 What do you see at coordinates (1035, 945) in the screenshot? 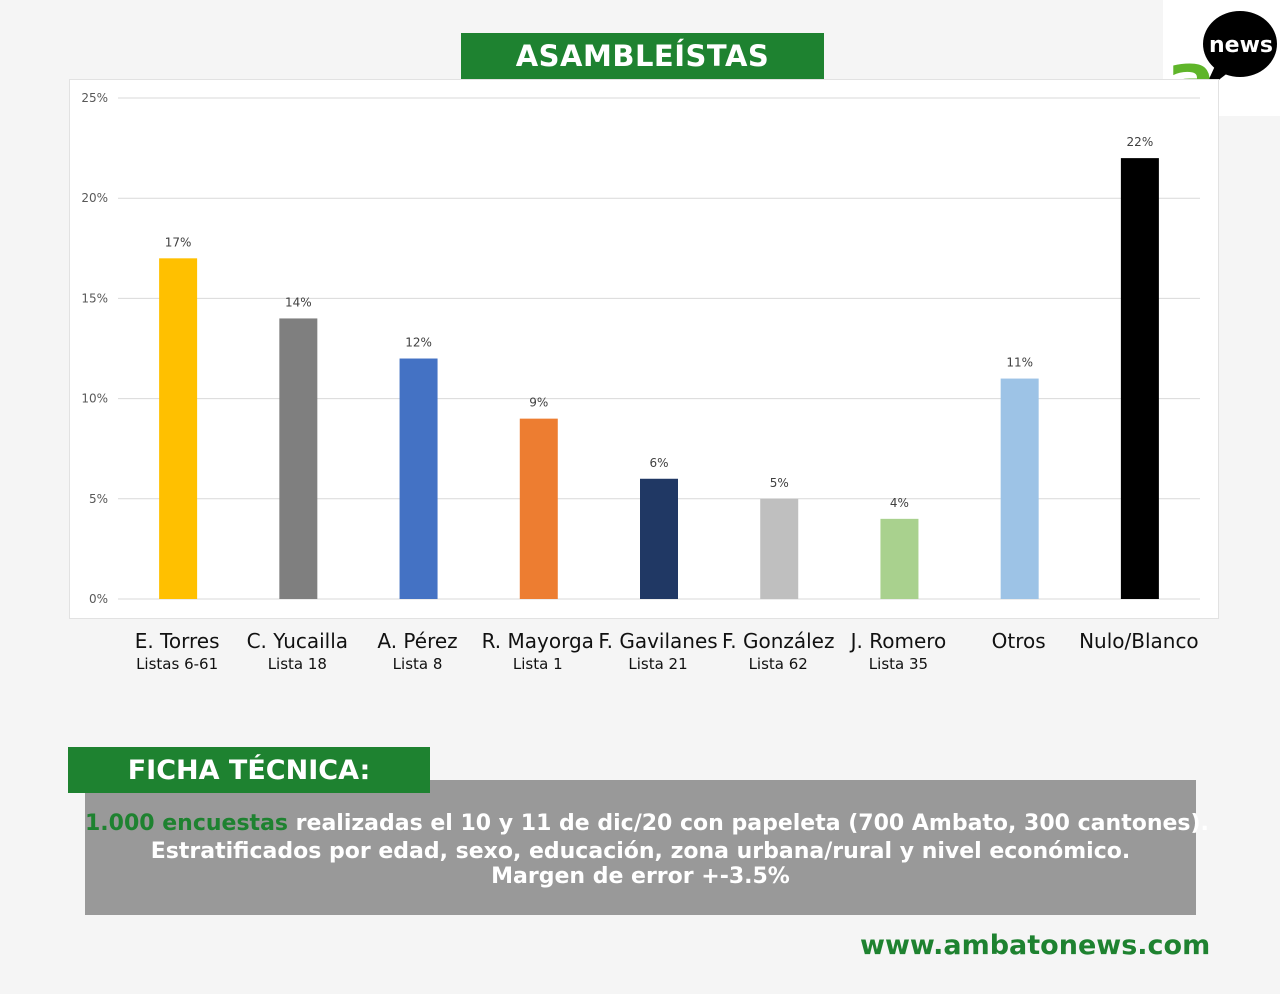
I see `website-link: www.ambatonews.com` at bounding box center [1035, 945].